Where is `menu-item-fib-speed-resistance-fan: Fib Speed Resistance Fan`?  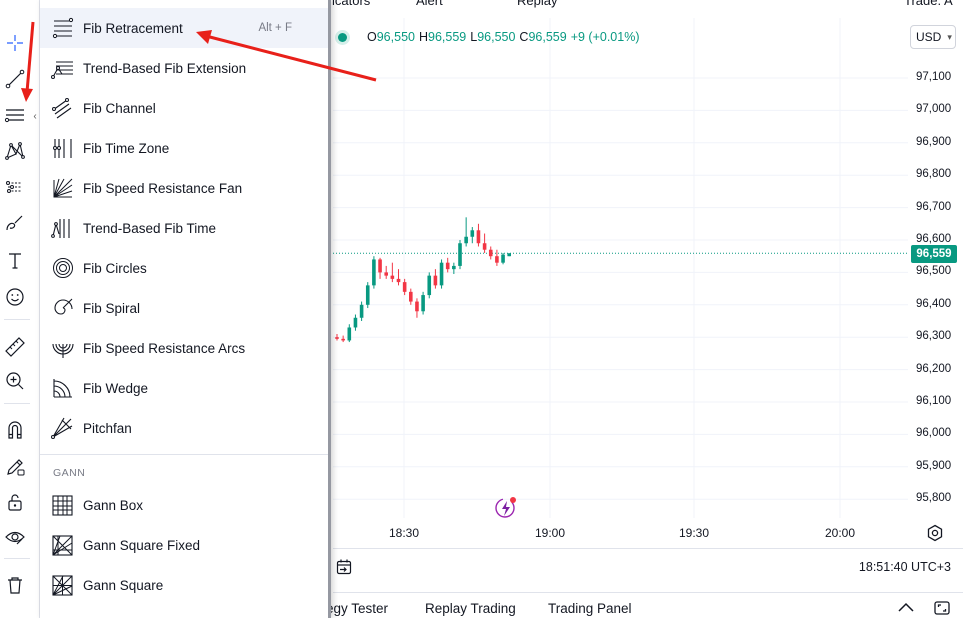
menu-item-fib-speed-resistance-fan: Fib Speed Resistance Fan is located at coordinates (184, 188).